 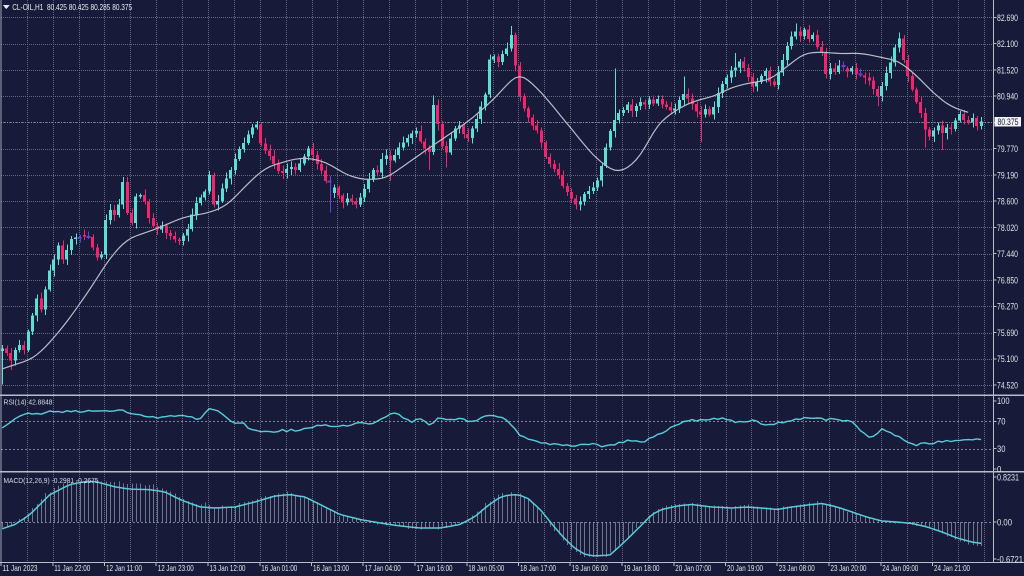 What do you see at coordinates (1007, 385) in the screenshot?
I see `svg-text: 74.520` at bounding box center [1007, 385].